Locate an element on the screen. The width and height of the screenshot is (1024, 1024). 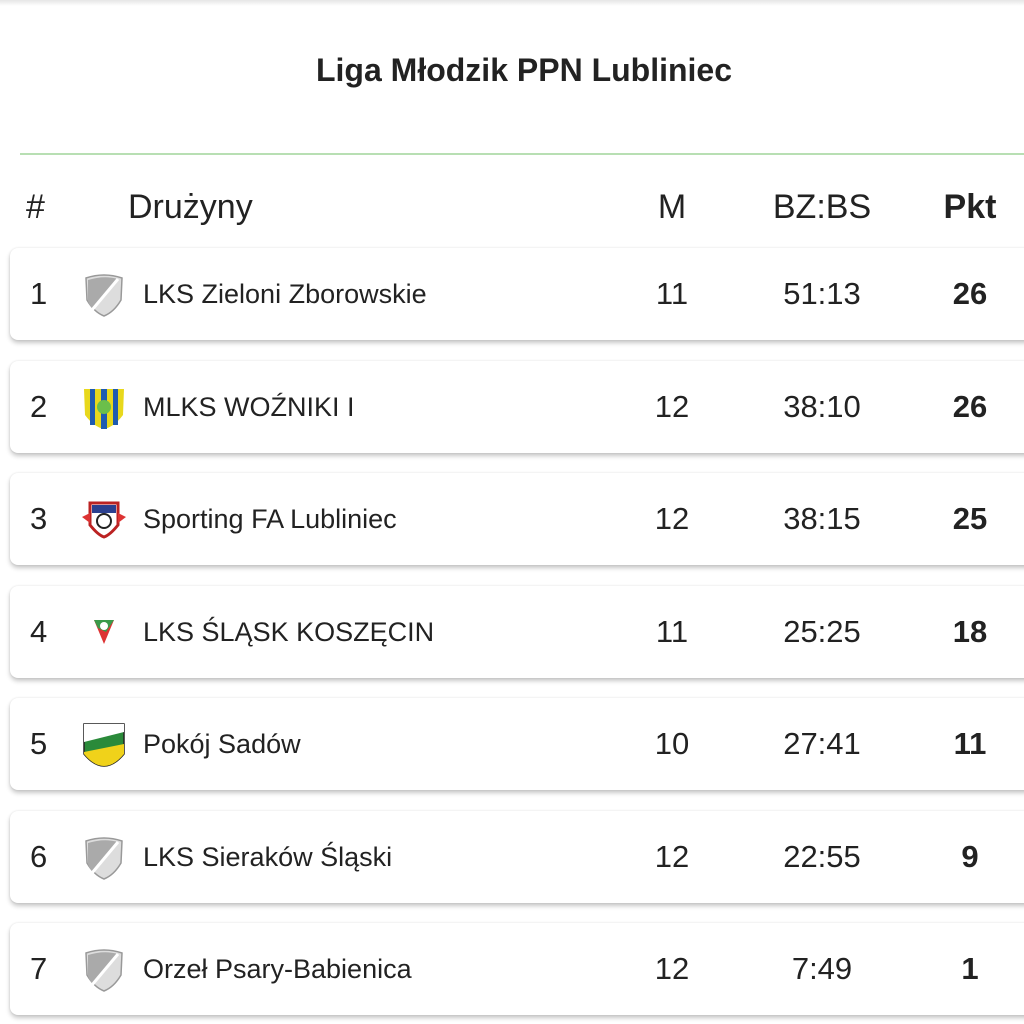
matches-played: 10 is located at coordinates (672, 743).